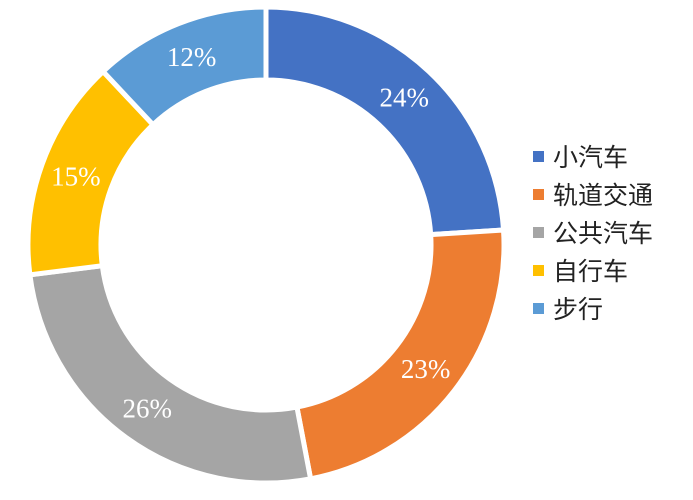 The width and height of the screenshot is (693, 500). I want to click on legend-label-rail: 轨道交通, so click(603, 195).